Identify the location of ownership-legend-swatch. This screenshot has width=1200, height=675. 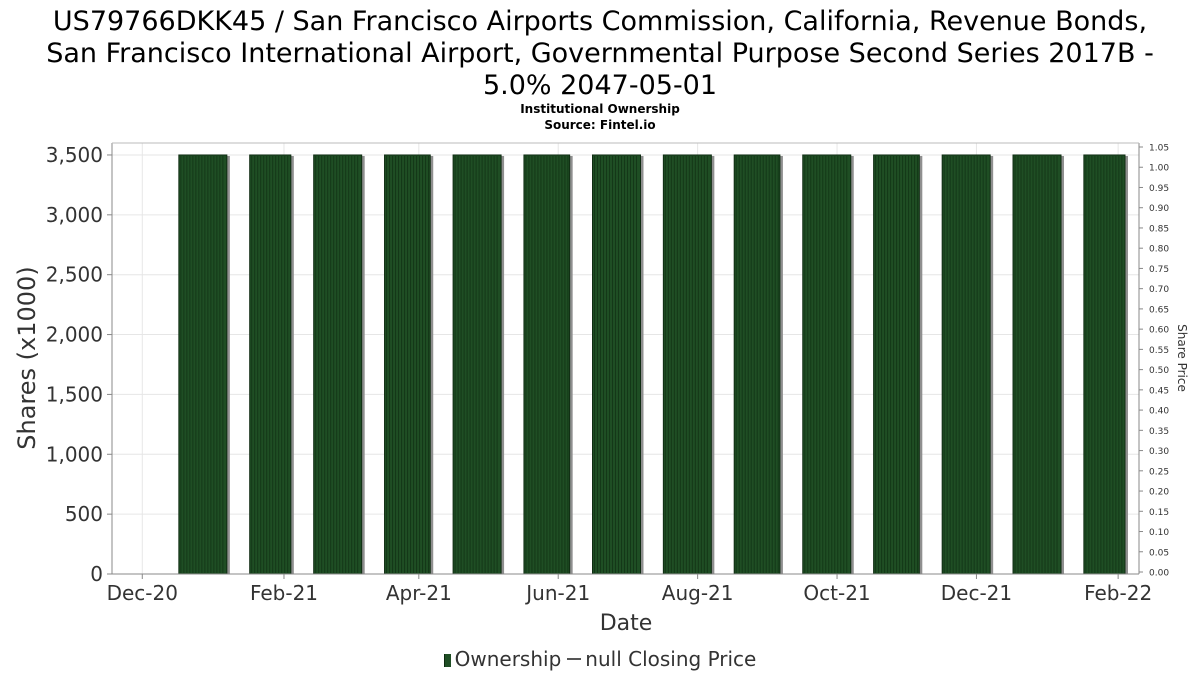
(447, 660).